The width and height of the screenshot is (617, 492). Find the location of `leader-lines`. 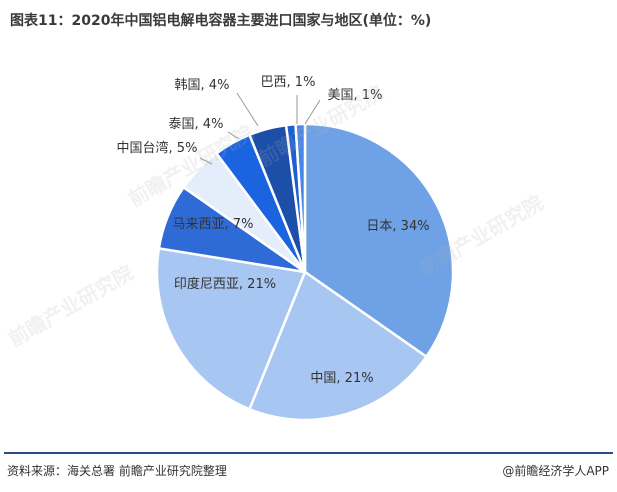

leader-lines is located at coordinates (260, 128).